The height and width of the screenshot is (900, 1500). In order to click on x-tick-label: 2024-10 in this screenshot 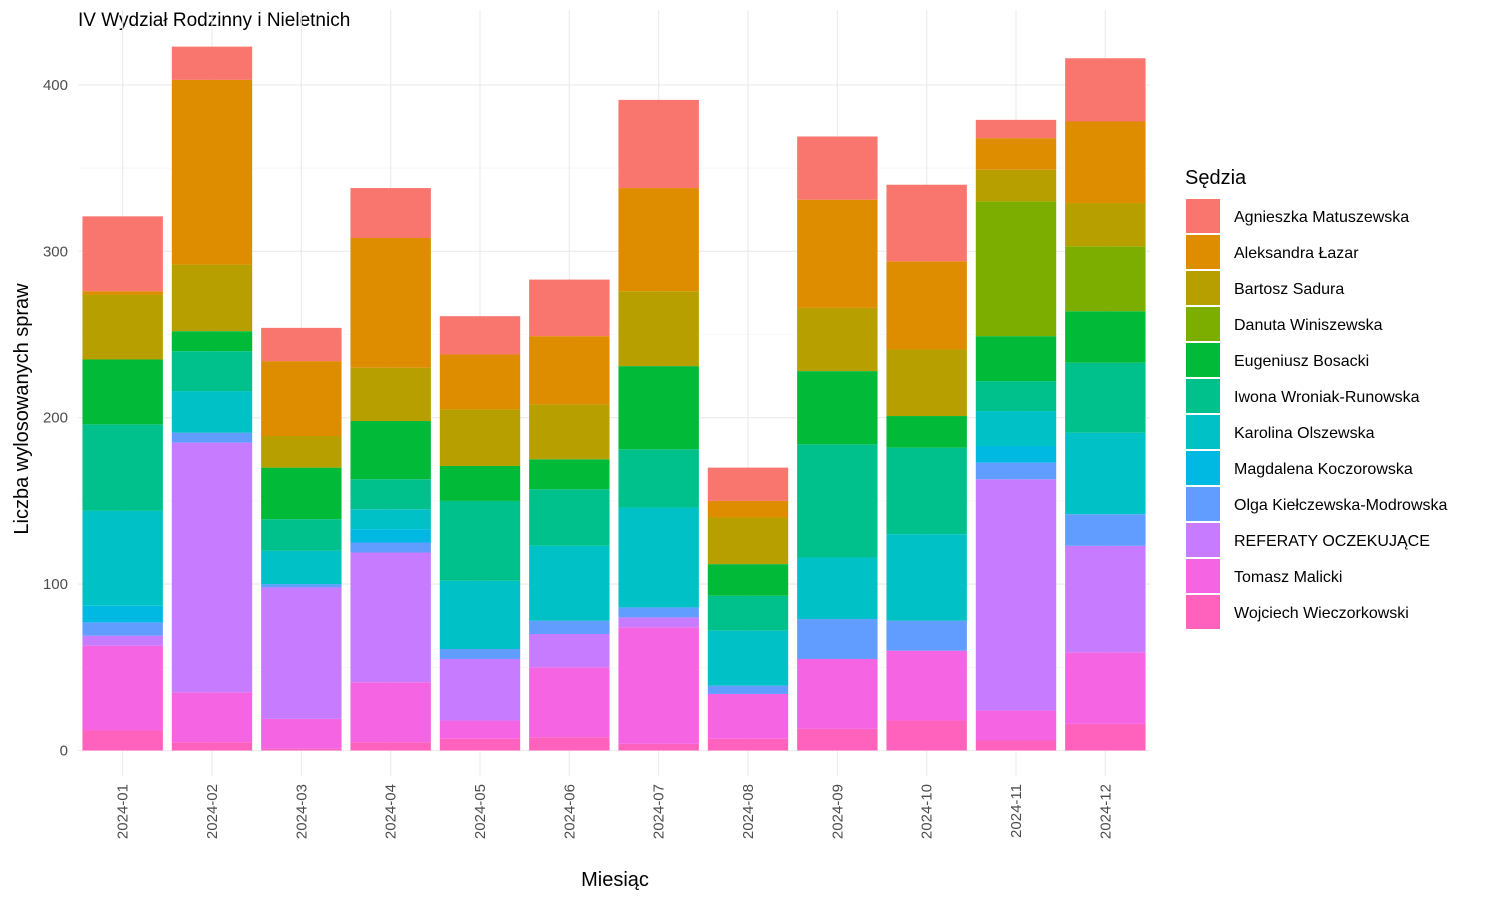, I will do `click(927, 811)`.